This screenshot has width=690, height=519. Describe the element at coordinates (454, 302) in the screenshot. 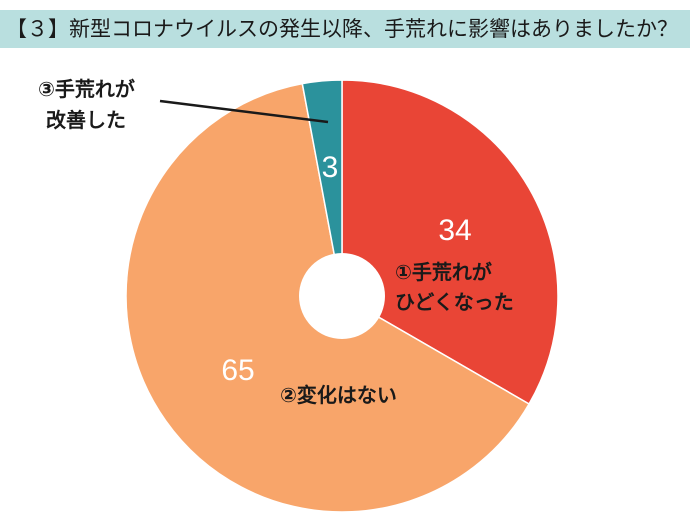

I see `slice-1-category-label-line-2: ひどくなった` at that location.